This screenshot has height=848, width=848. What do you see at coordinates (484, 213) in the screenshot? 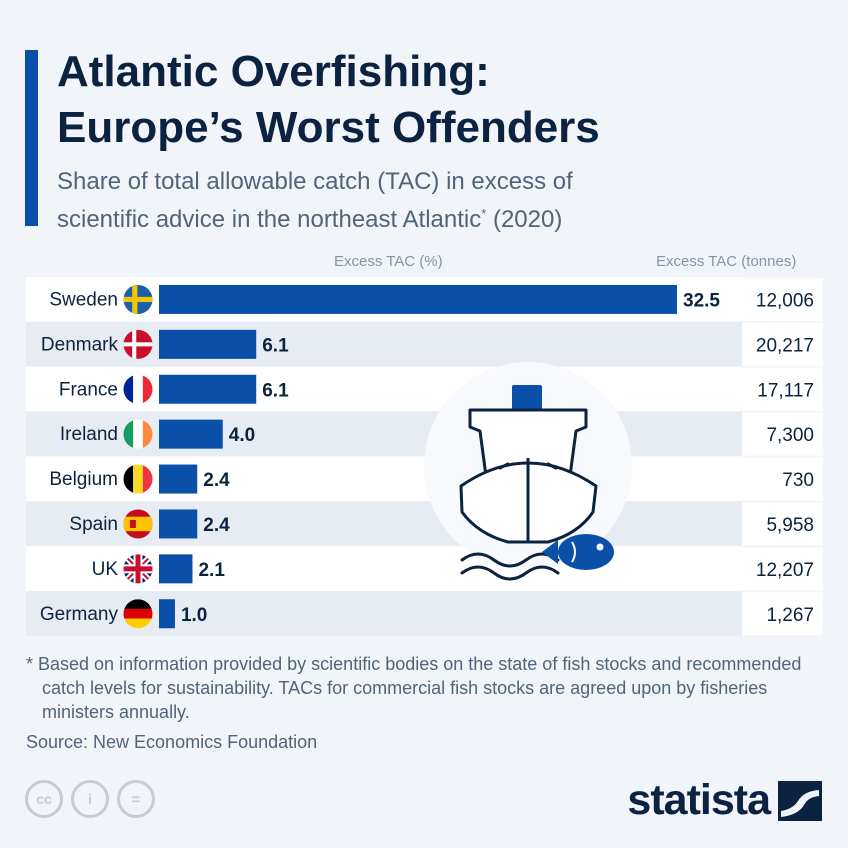
I see `subtitle-footnote-mark: *` at bounding box center [484, 213].